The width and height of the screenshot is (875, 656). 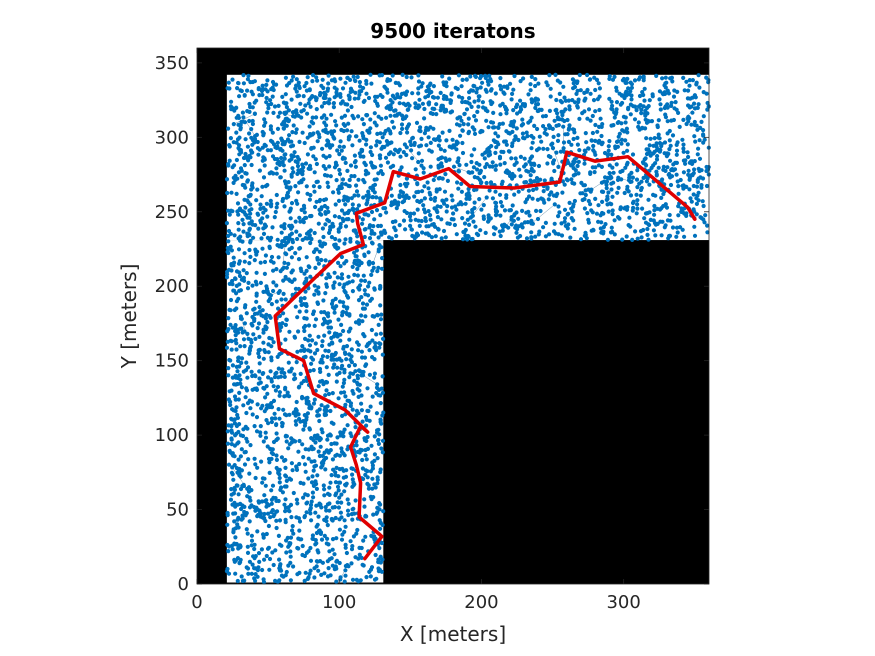 What do you see at coordinates (172, 212) in the screenshot?
I see `y-tick-label: 250` at bounding box center [172, 212].